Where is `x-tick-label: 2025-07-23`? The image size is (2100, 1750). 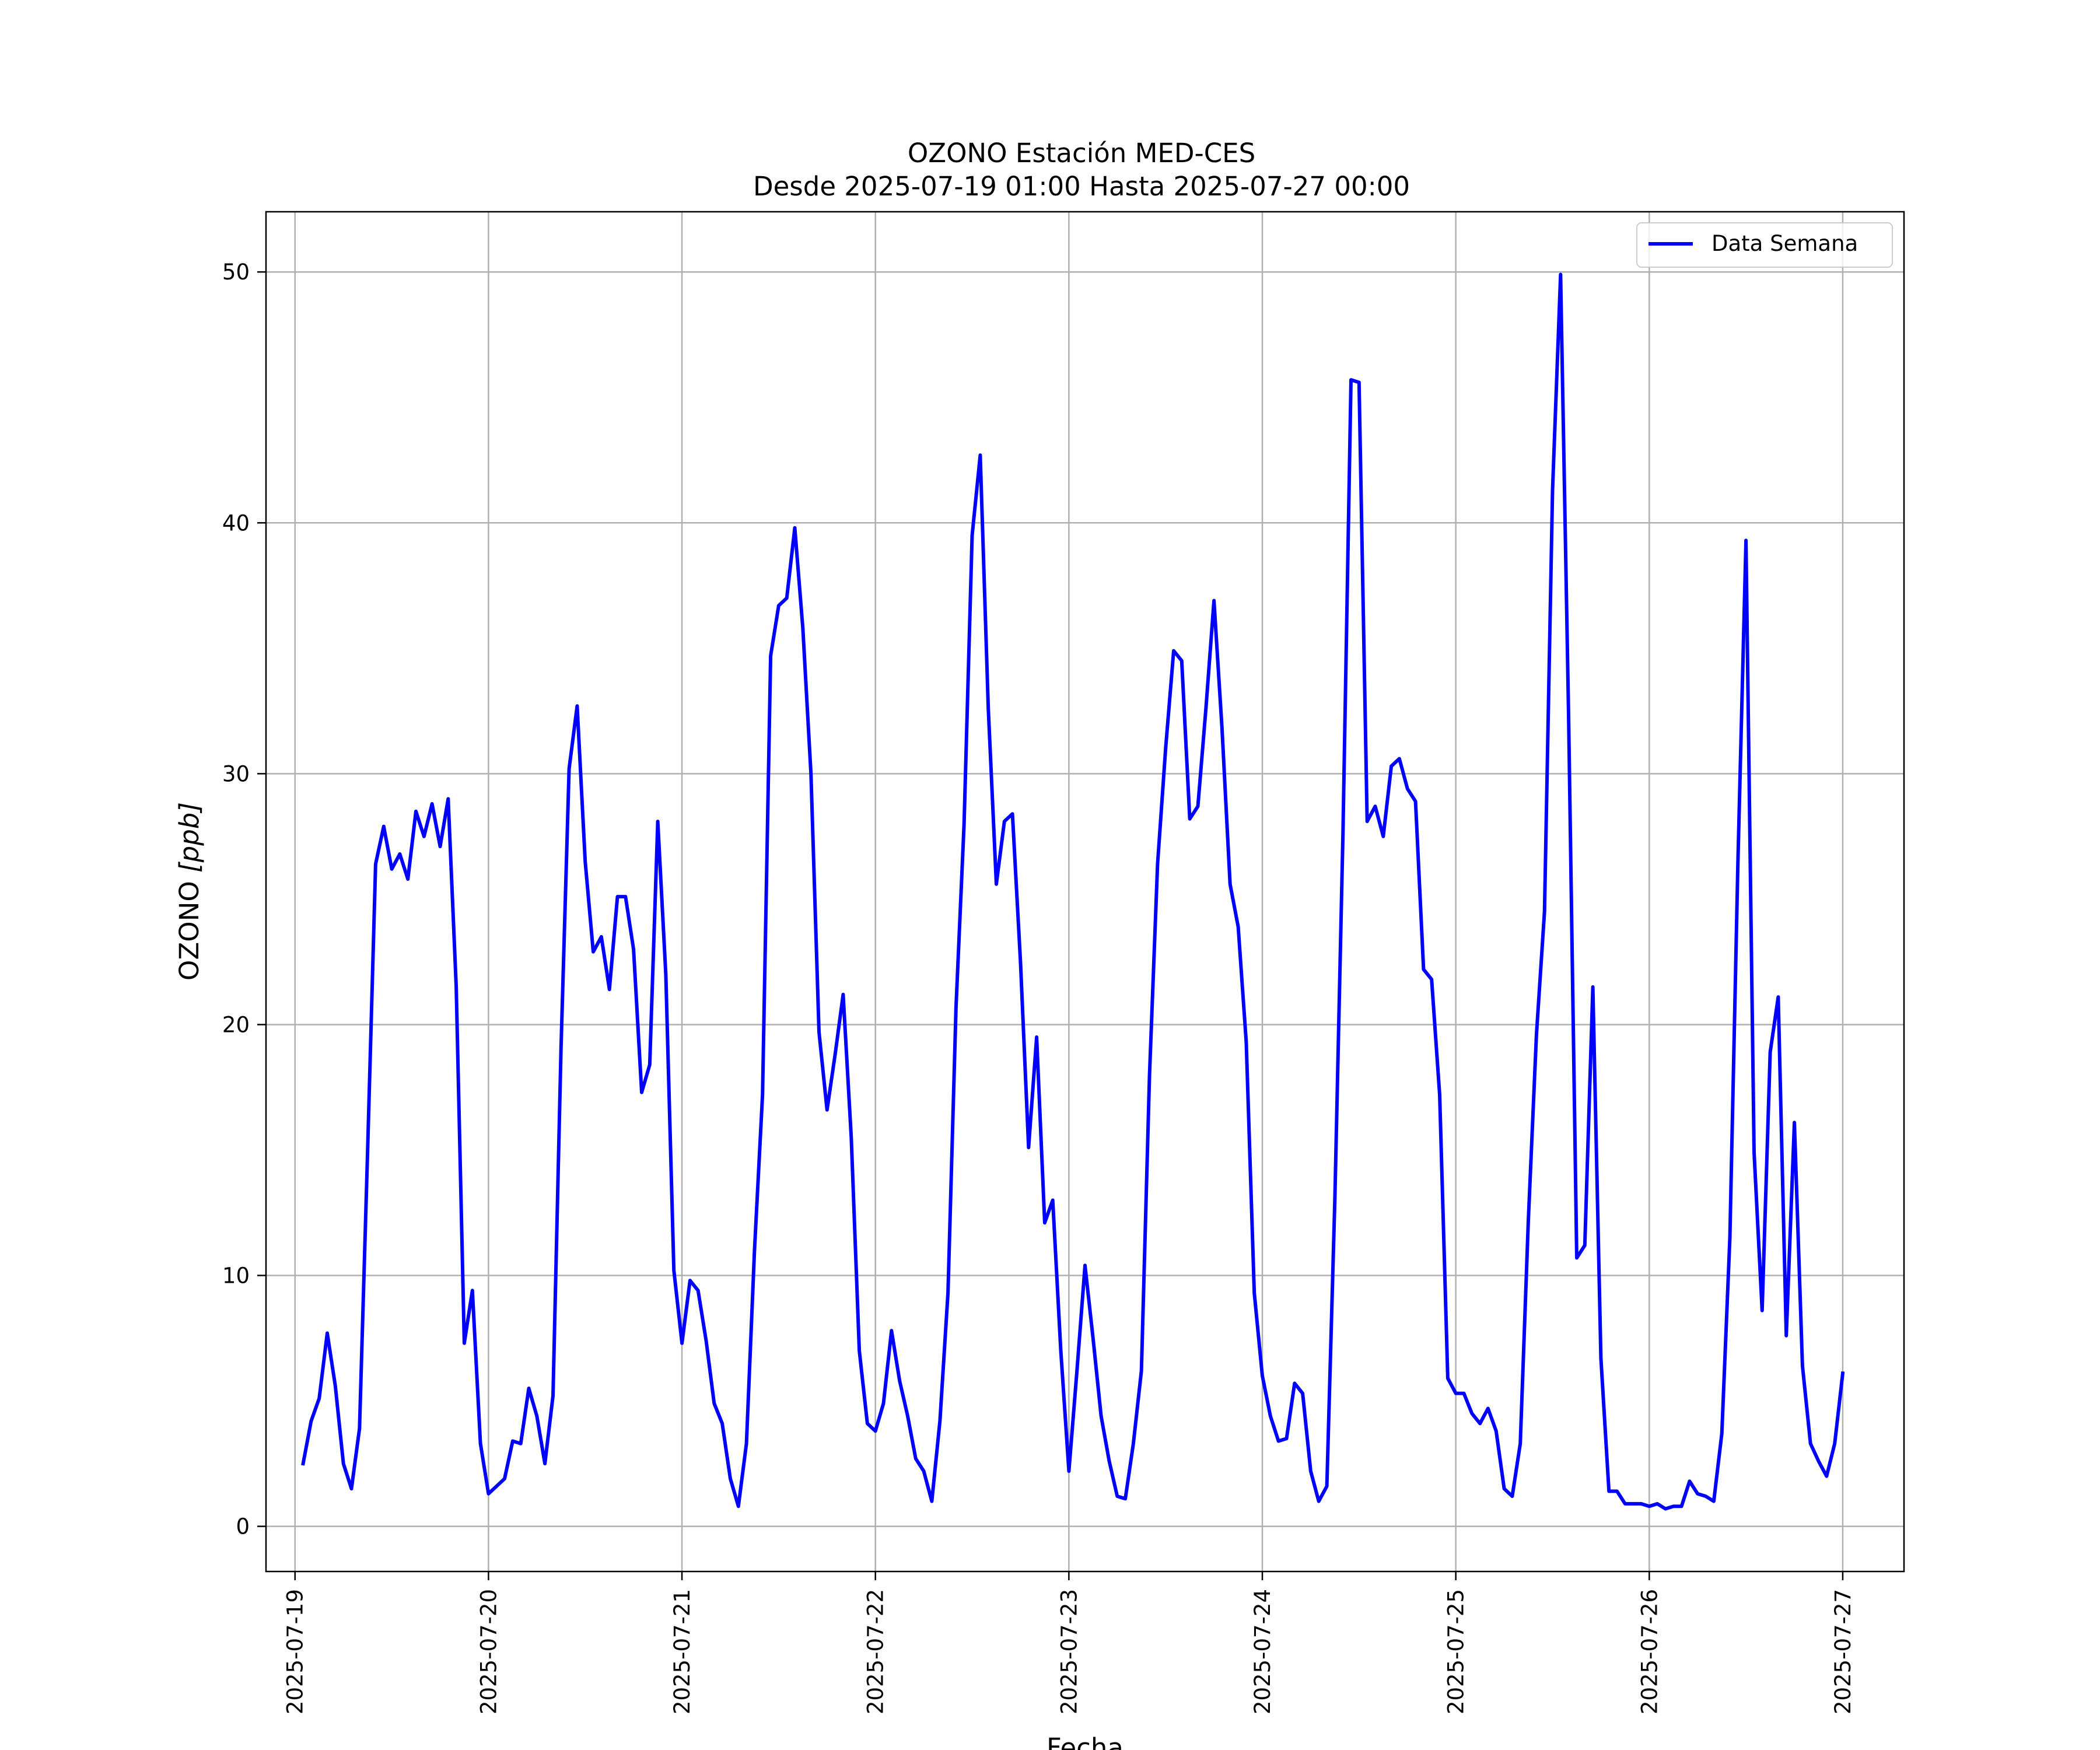 x-tick-label: 2025-07-23 is located at coordinates (1069, 1651).